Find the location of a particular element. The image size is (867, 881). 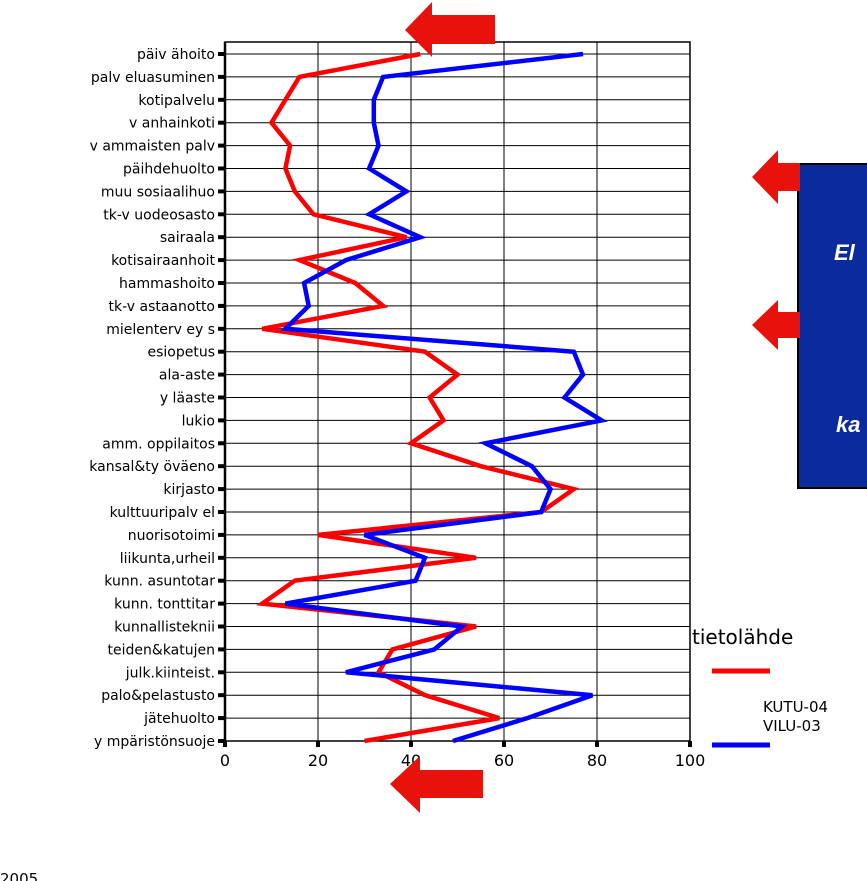

category-label: ala-aste is located at coordinates (187, 376).